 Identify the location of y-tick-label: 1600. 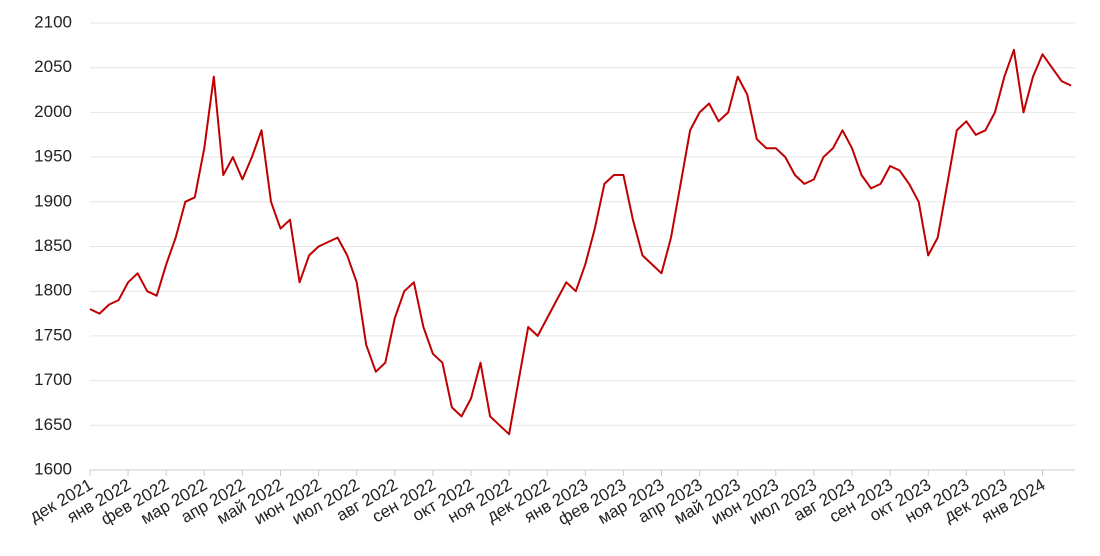
(53, 468).